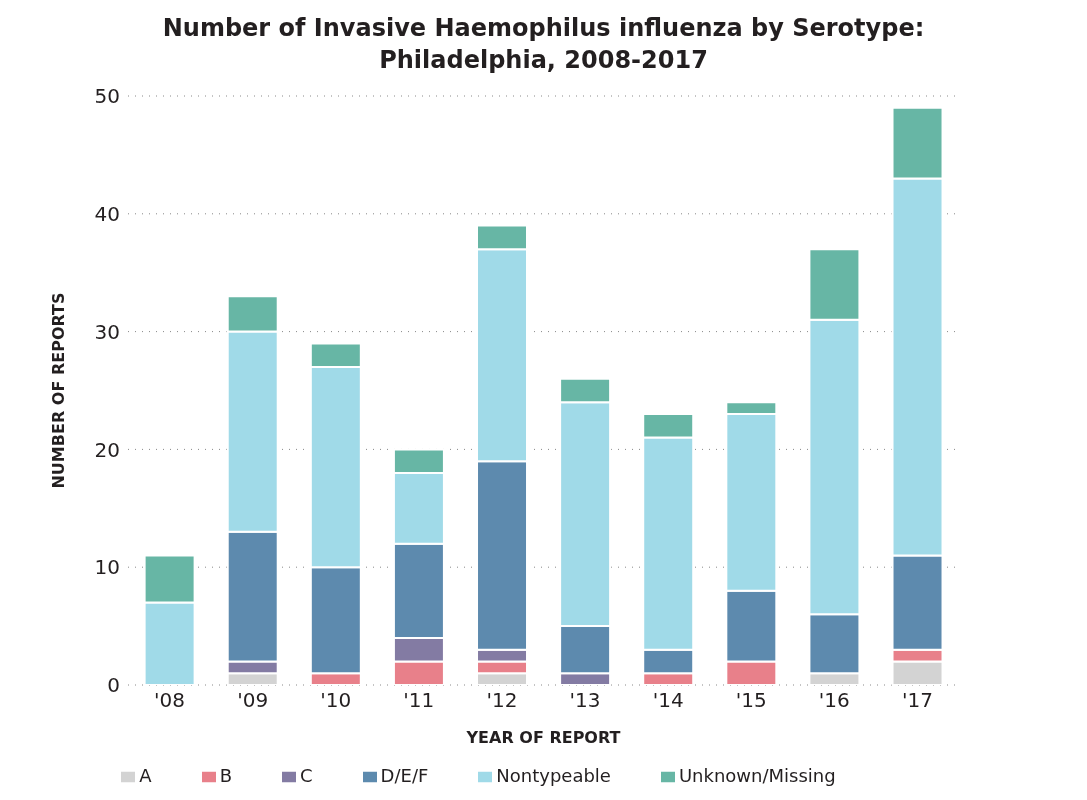  I want to click on x-axis-title: YEAR OF REPORT, so click(543, 737).